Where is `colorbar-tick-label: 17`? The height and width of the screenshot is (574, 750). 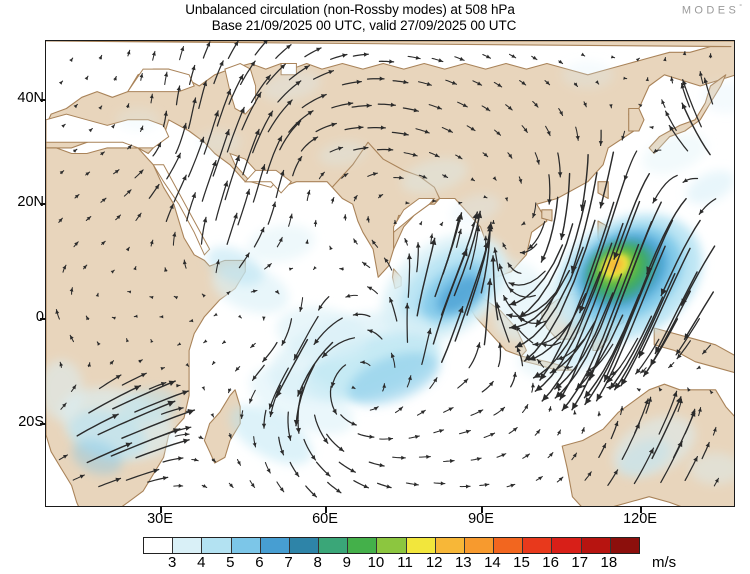
colorbar-tick-label: 17 is located at coordinates (580, 562).